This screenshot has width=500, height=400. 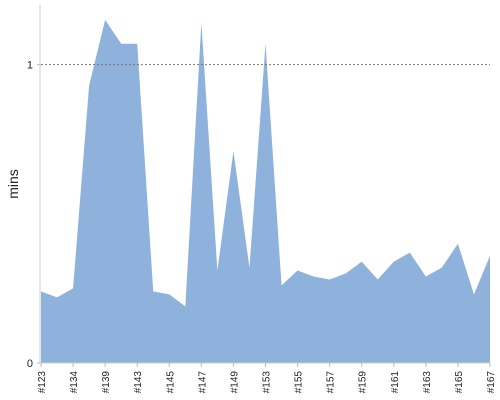 What do you see at coordinates (74, 382) in the screenshot?
I see `x-tick-label: #134` at bounding box center [74, 382].